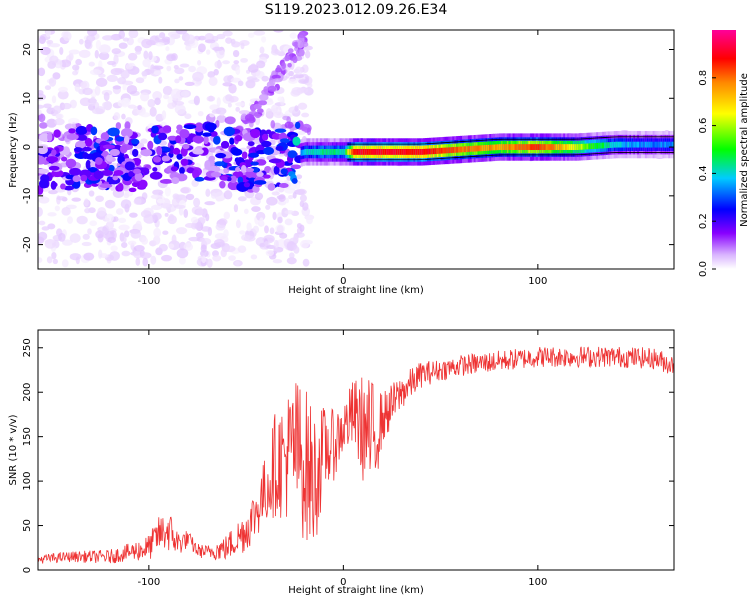 This screenshot has height=600, width=750. I want to click on heatmap-y-tick-label: 10, so click(27, 98).